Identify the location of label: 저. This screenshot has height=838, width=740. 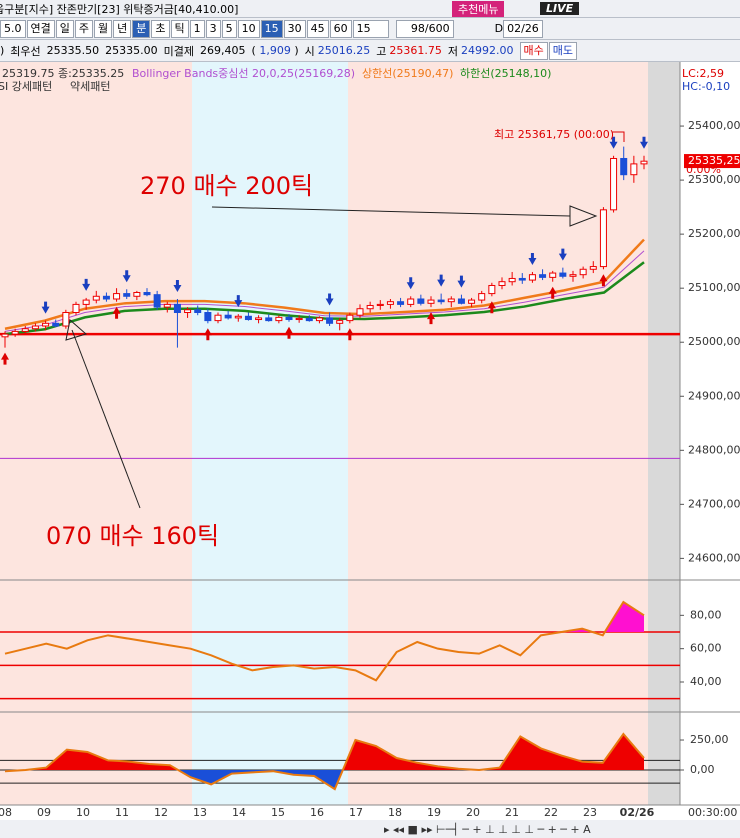
(453, 51).